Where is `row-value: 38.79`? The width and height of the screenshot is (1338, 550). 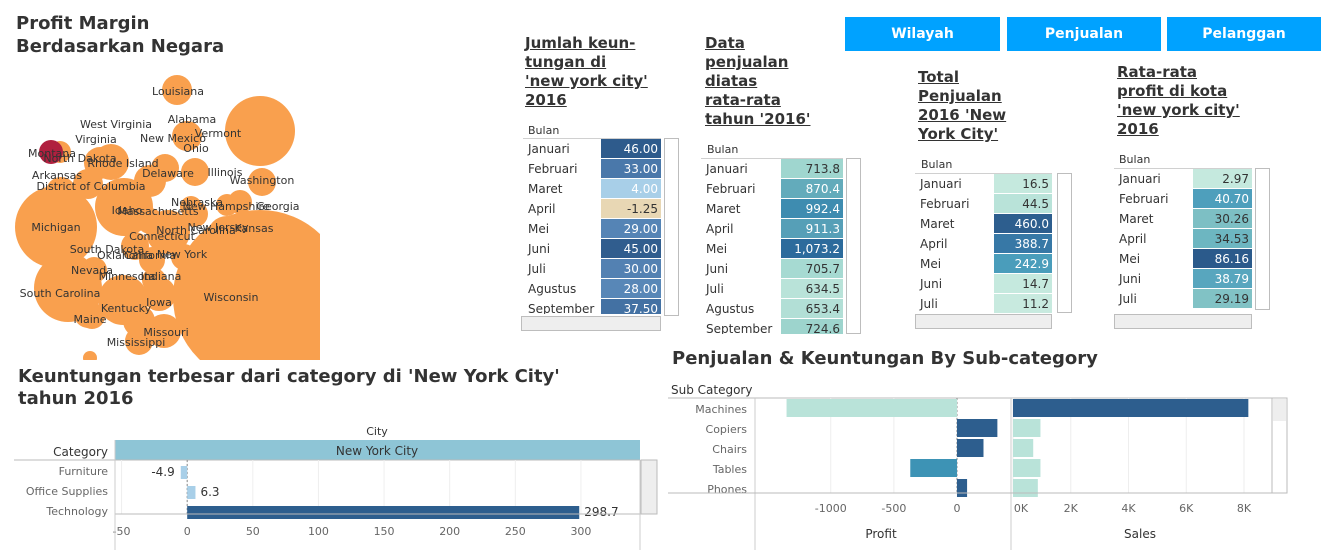 row-value: 38.79 is located at coordinates (1222, 278).